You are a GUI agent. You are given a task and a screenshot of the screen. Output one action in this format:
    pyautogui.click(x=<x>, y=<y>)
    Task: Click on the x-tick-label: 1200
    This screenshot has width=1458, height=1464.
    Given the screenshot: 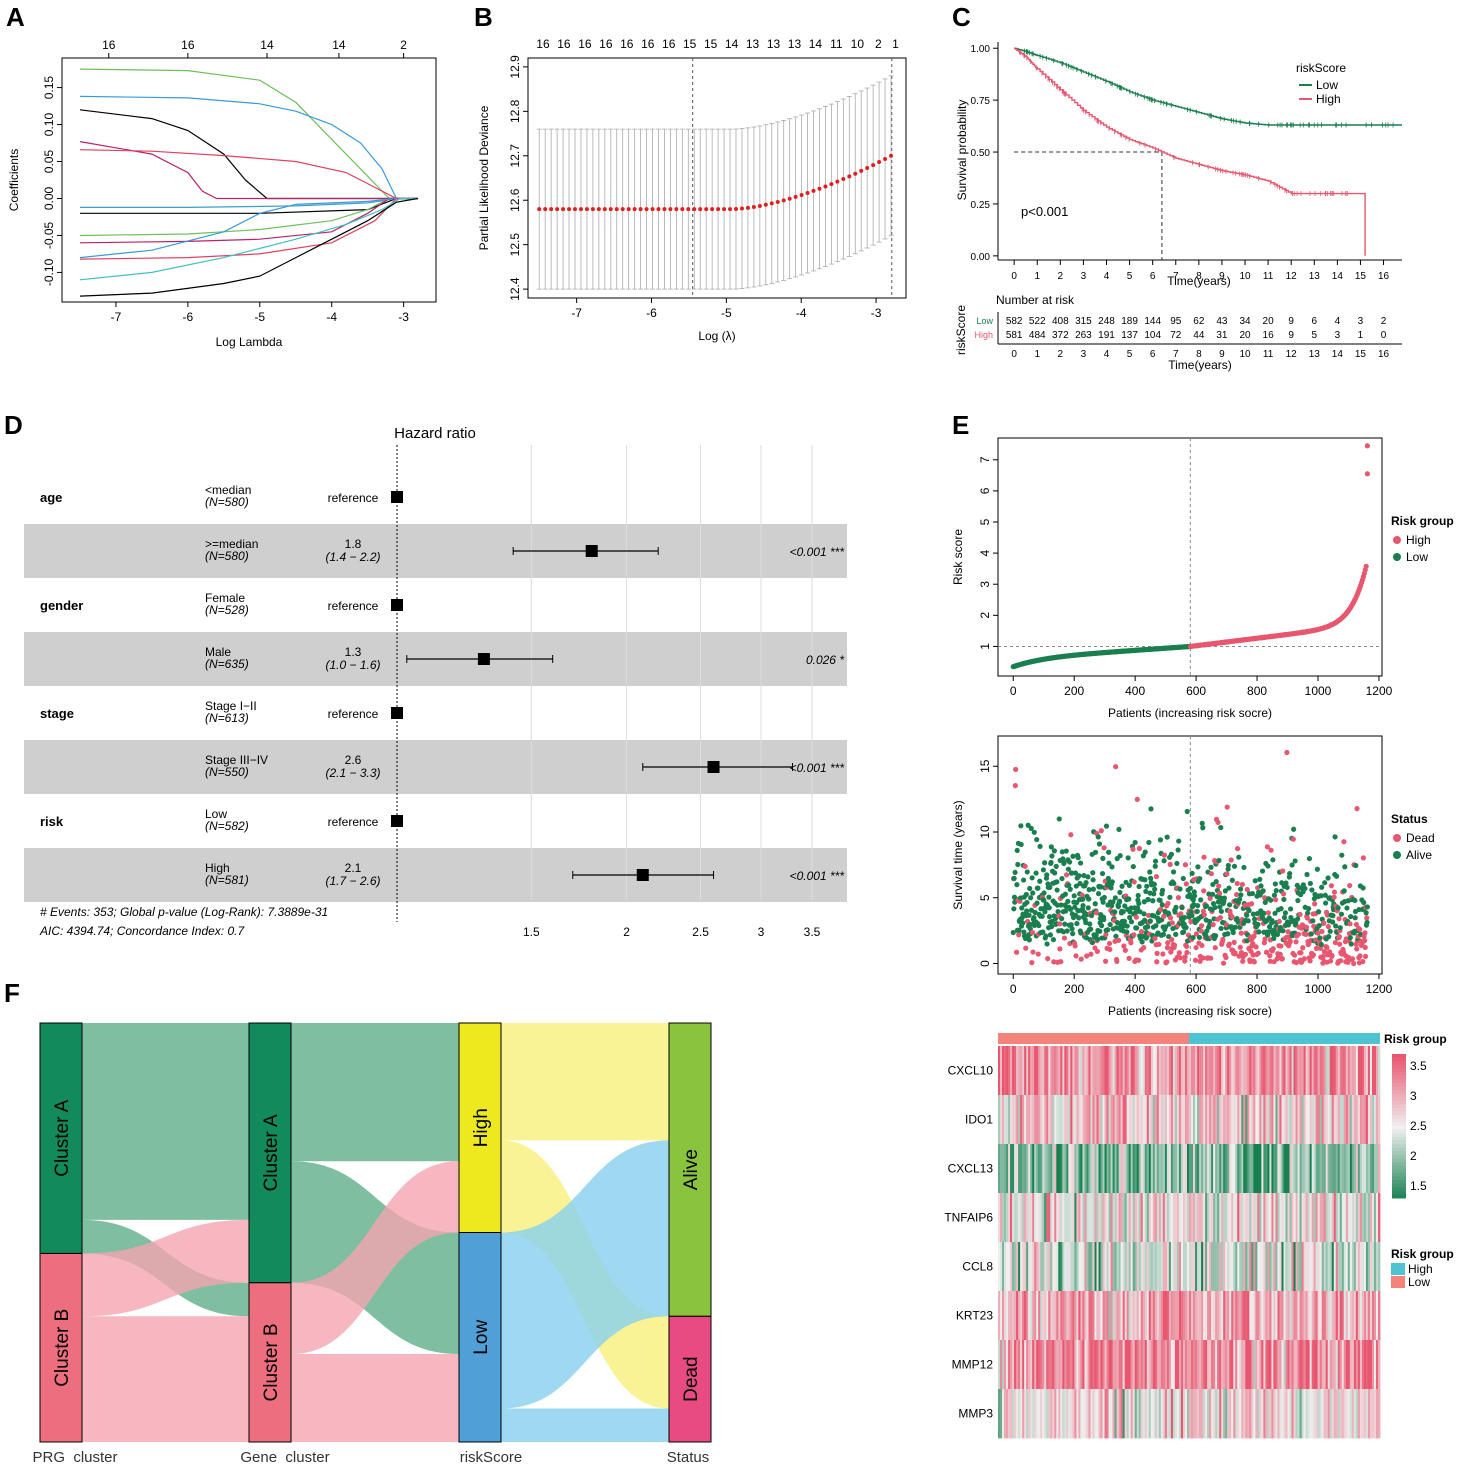 What is the action you would take?
    pyautogui.click(x=1379, y=691)
    